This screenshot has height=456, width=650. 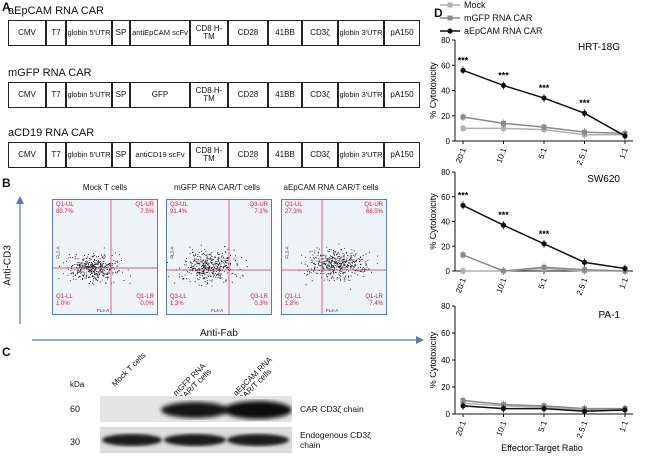 I want to click on quadrant-ur-value: 7.5%, so click(x=147, y=211).